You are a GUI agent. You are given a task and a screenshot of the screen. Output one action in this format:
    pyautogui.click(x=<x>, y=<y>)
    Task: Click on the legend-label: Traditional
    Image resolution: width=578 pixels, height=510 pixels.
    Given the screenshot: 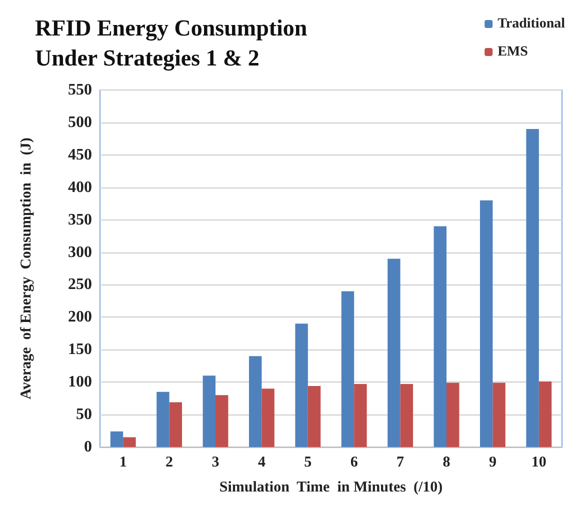 What is the action you would take?
    pyautogui.click(x=532, y=24)
    